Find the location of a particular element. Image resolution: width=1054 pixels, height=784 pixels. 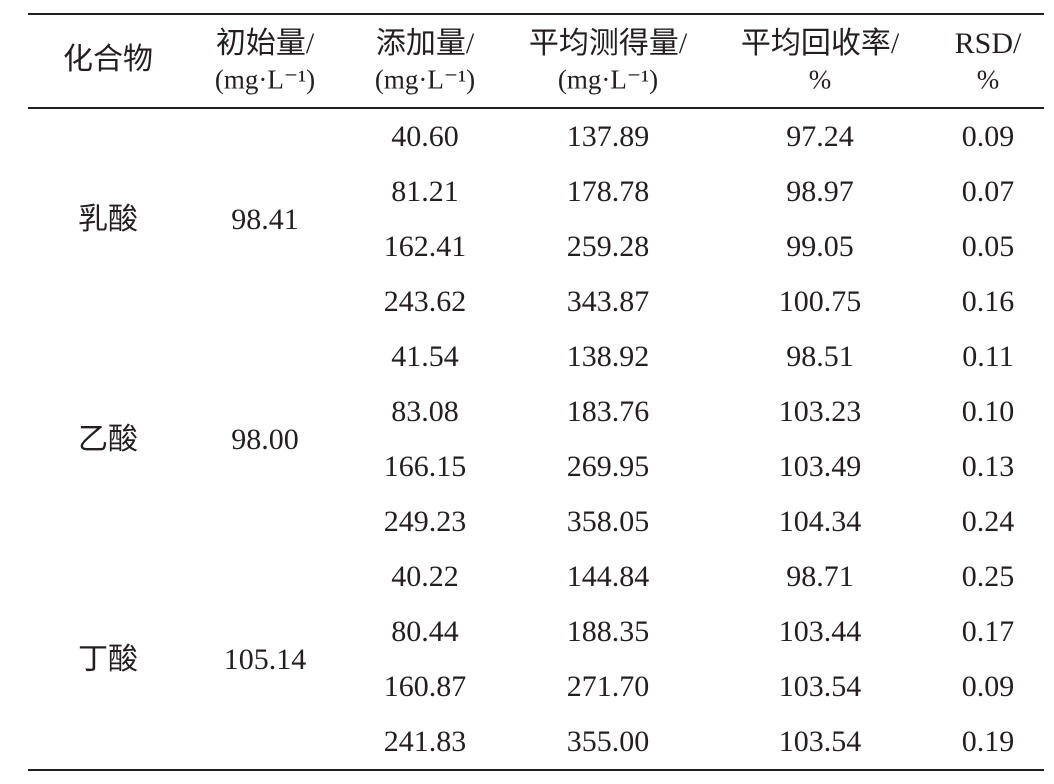

data-cell: 188.35 is located at coordinates (608, 631).